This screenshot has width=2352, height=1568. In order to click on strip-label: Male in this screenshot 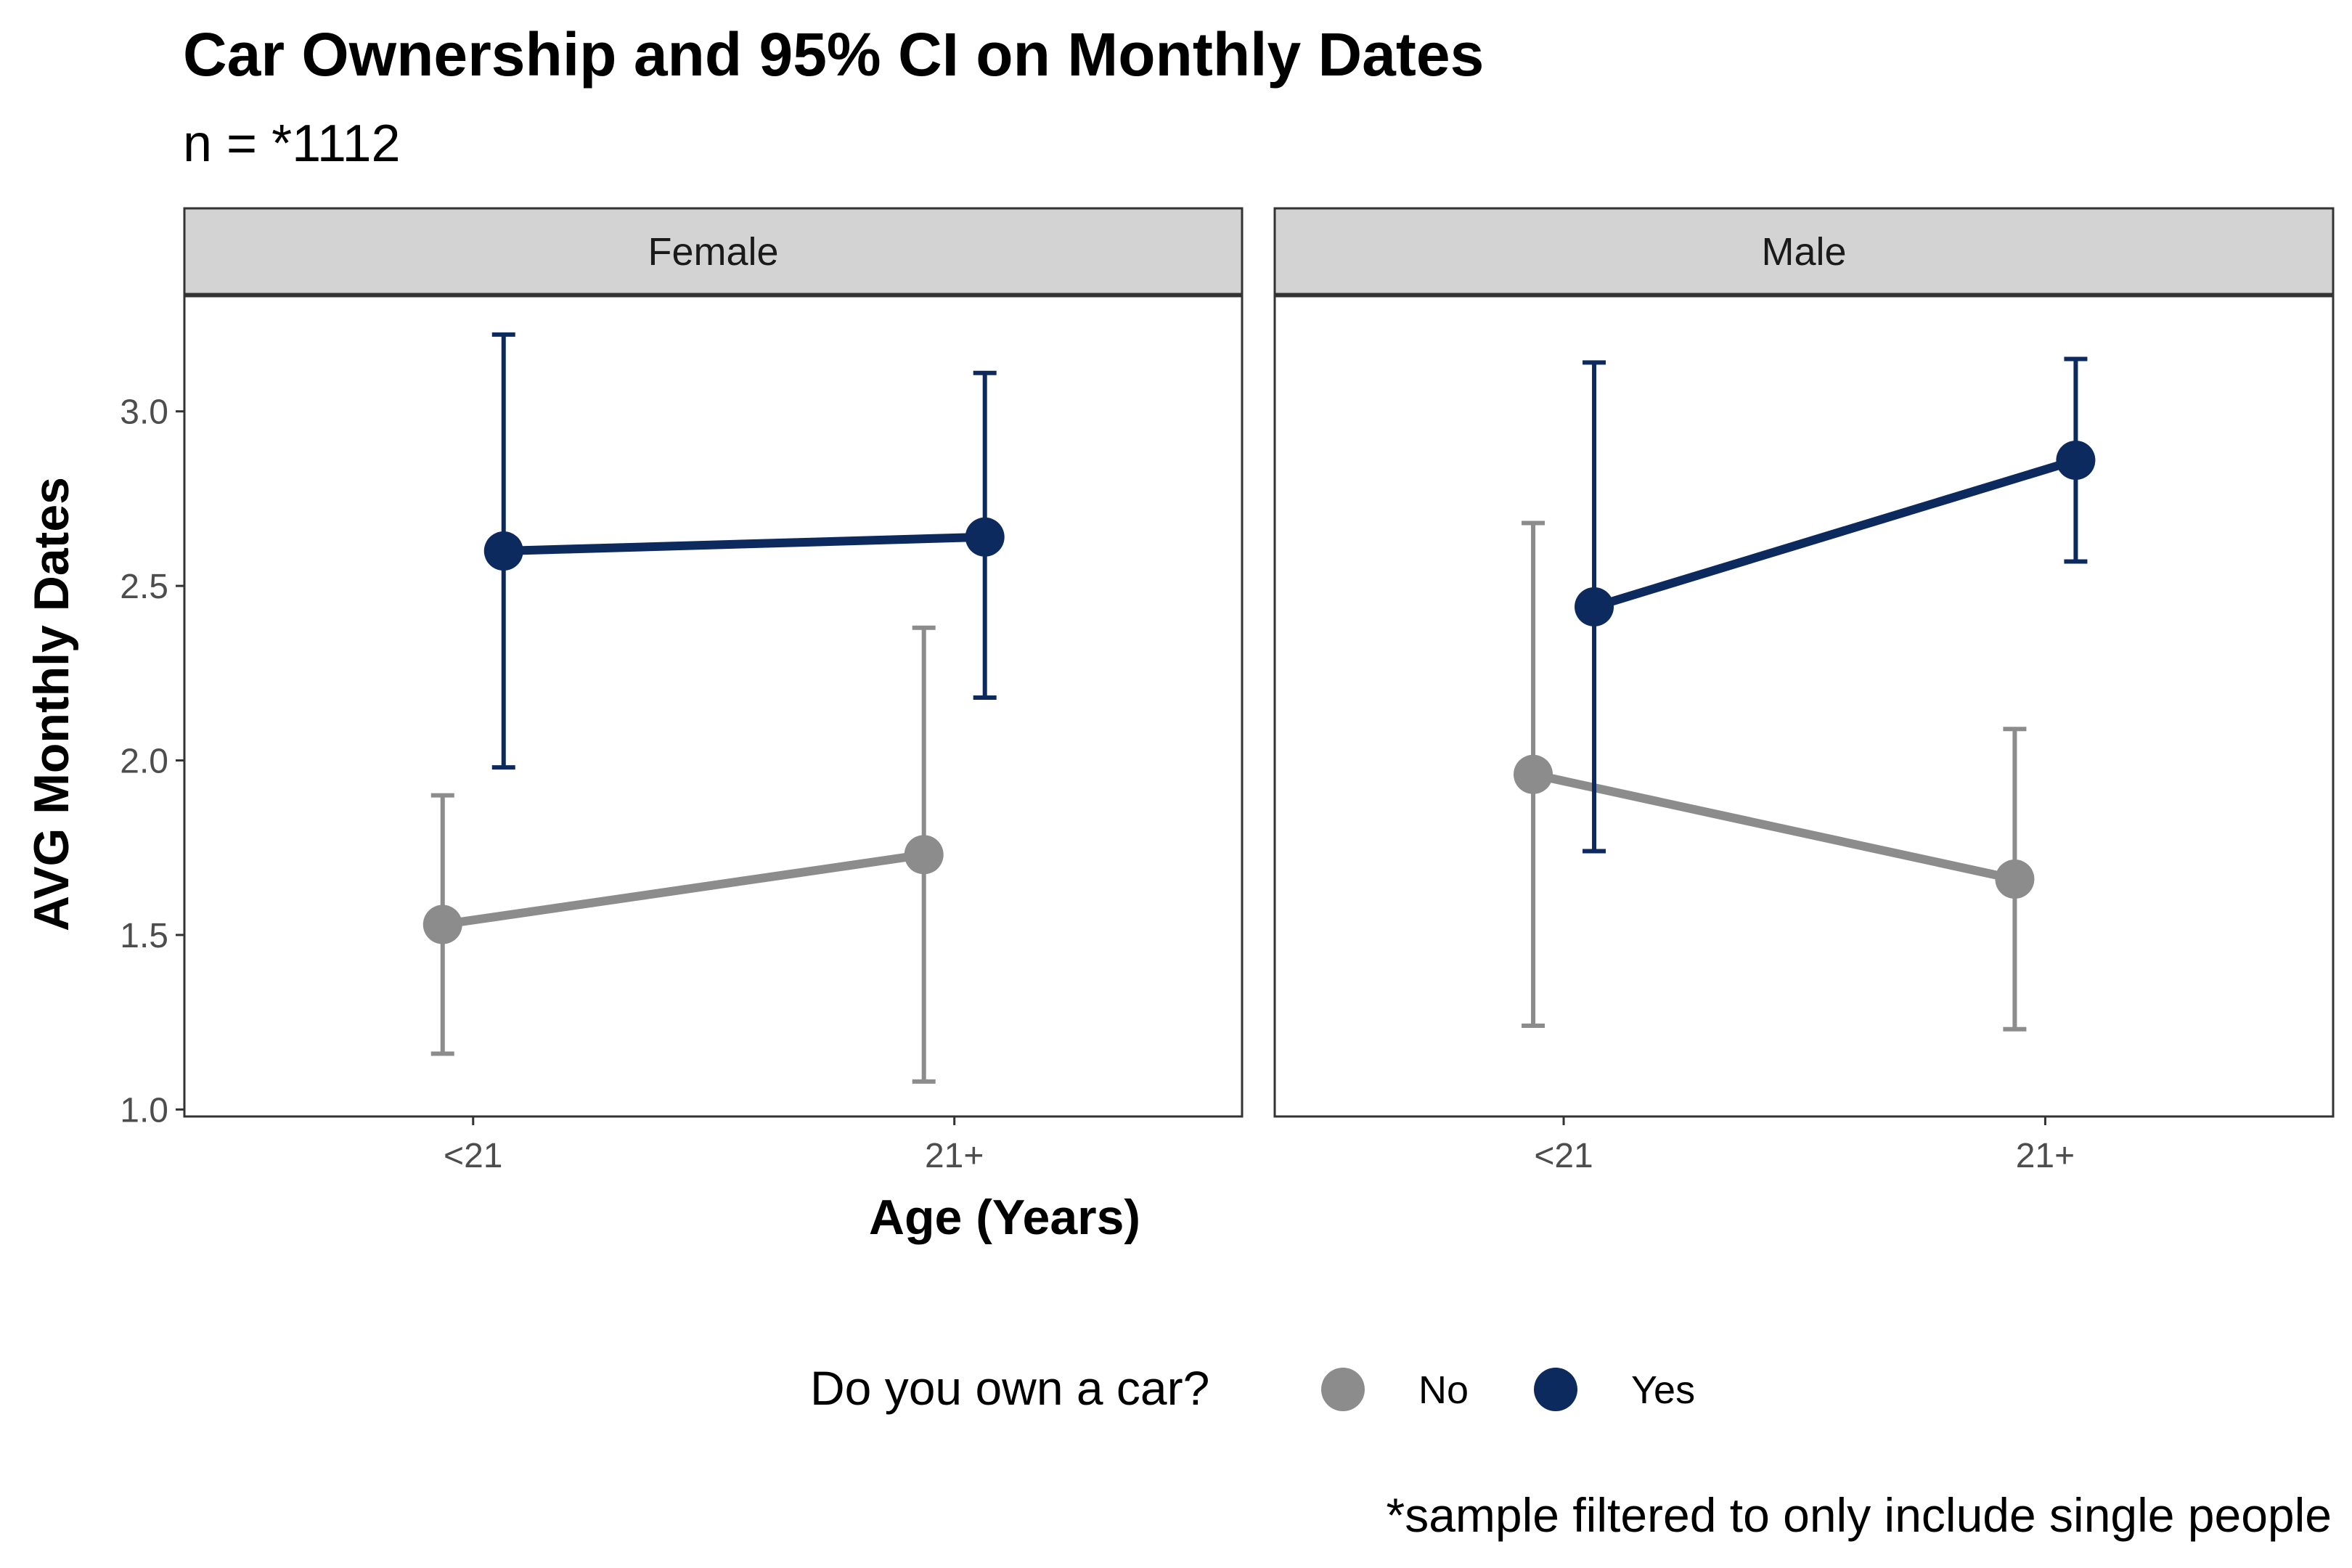, I will do `click(1803, 252)`.